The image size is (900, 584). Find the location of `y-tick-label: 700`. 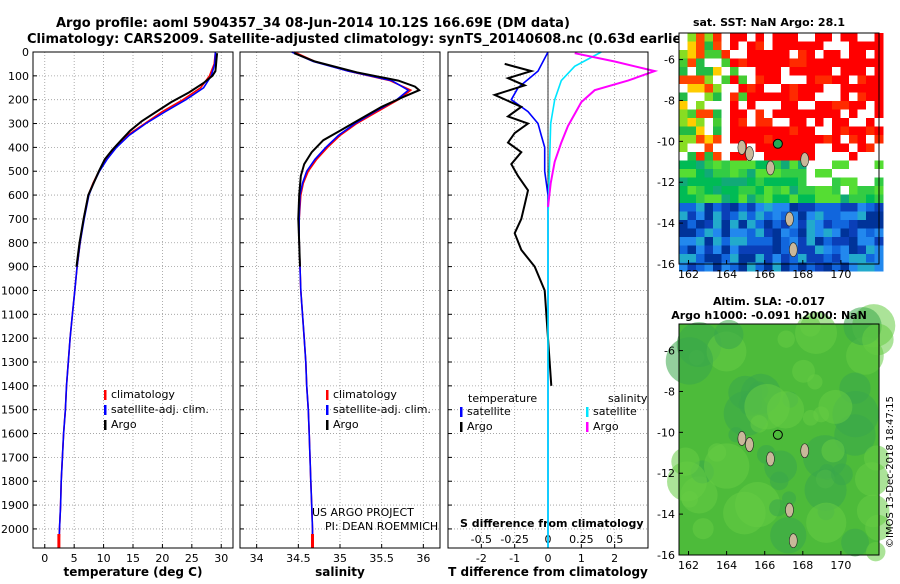

y-tick-label: 700 is located at coordinates (18, 219).